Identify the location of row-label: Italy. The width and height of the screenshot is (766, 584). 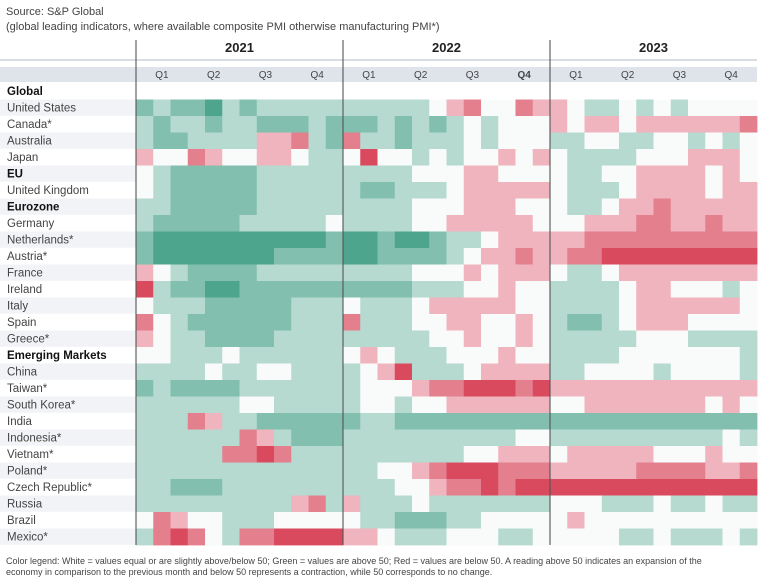
(17, 307).